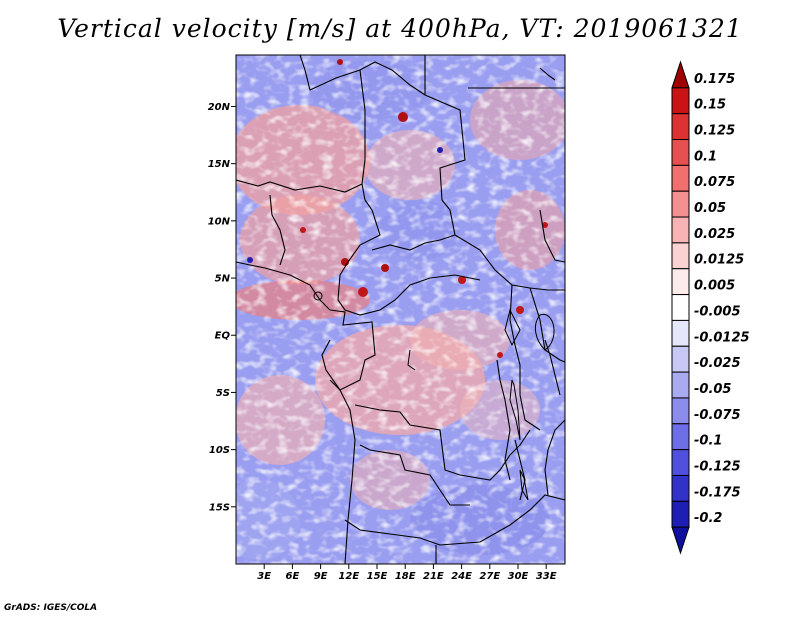 The height and width of the screenshot is (618, 800). What do you see at coordinates (219, 107) in the screenshot?
I see `lat-label: 20N` at bounding box center [219, 107].